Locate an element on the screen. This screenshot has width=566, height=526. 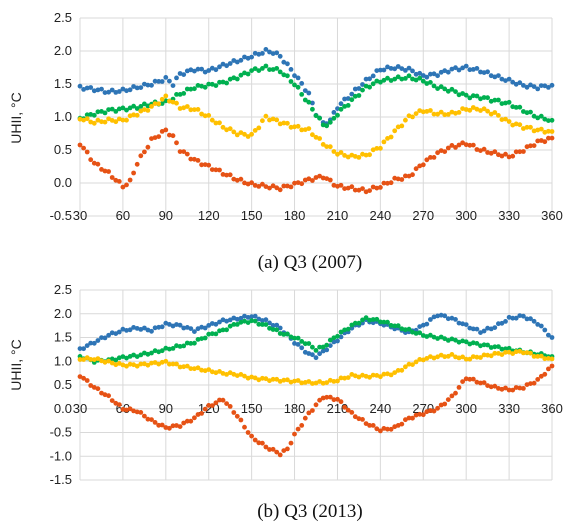
chart-caption: (b) Q3 (2013) is located at coordinates (310, 511).